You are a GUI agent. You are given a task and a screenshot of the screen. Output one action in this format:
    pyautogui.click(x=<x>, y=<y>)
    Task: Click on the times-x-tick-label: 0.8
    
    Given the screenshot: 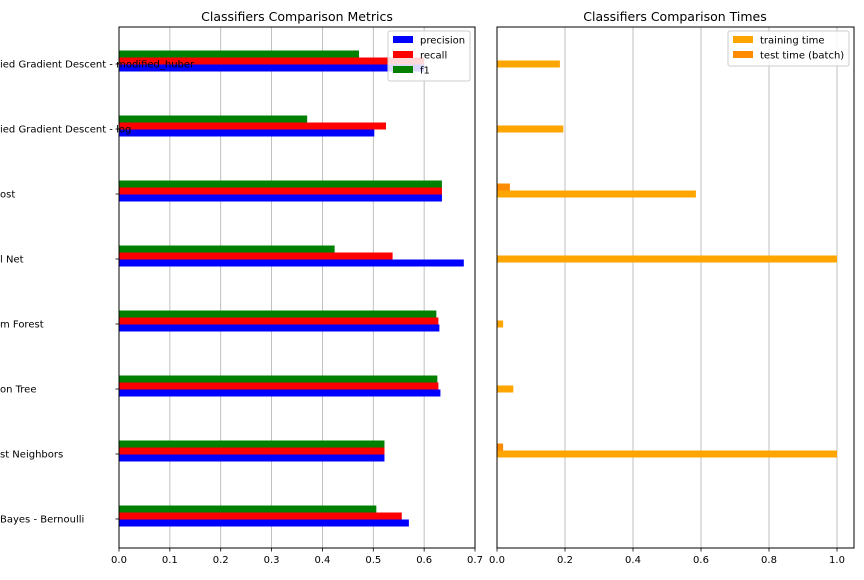 What is the action you would take?
    pyautogui.click(x=769, y=560)
    